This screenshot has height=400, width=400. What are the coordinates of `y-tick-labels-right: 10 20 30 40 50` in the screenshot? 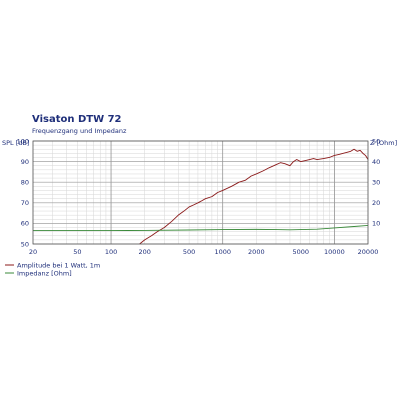 It's located at (376, 182).